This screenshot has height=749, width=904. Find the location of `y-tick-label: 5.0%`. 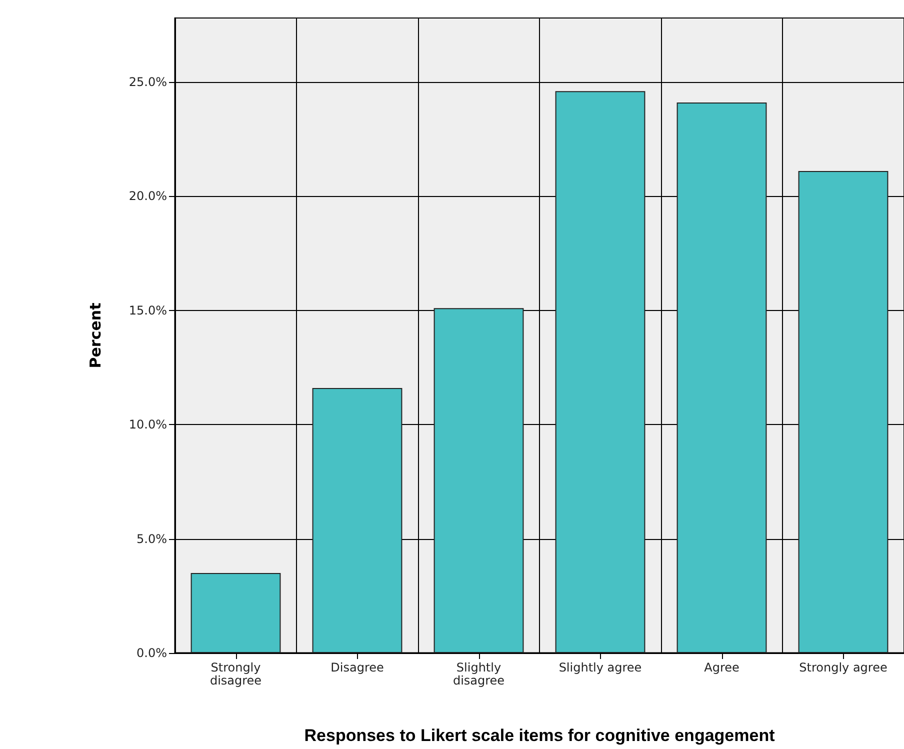

y-tick-label: 5.0% is located at coordinates (151, 539).